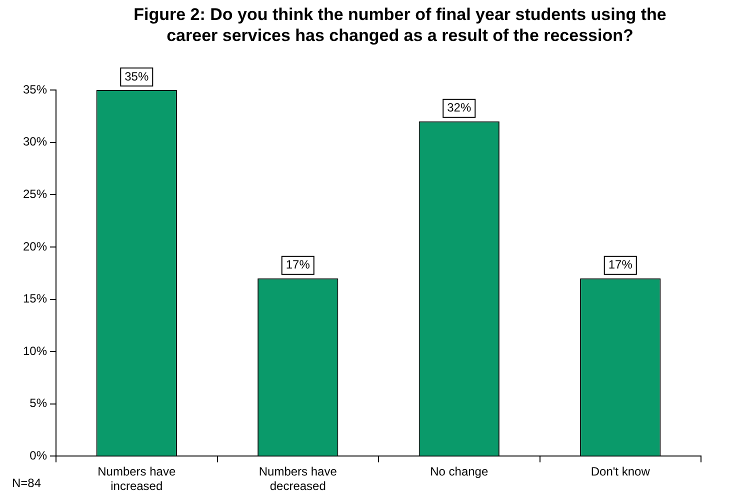 This screenshot has height=497, width=741. What do you see at coordinates (136, 76) in the screenshot?
I see `data-label: 35%` at bounding box center [136, 76].